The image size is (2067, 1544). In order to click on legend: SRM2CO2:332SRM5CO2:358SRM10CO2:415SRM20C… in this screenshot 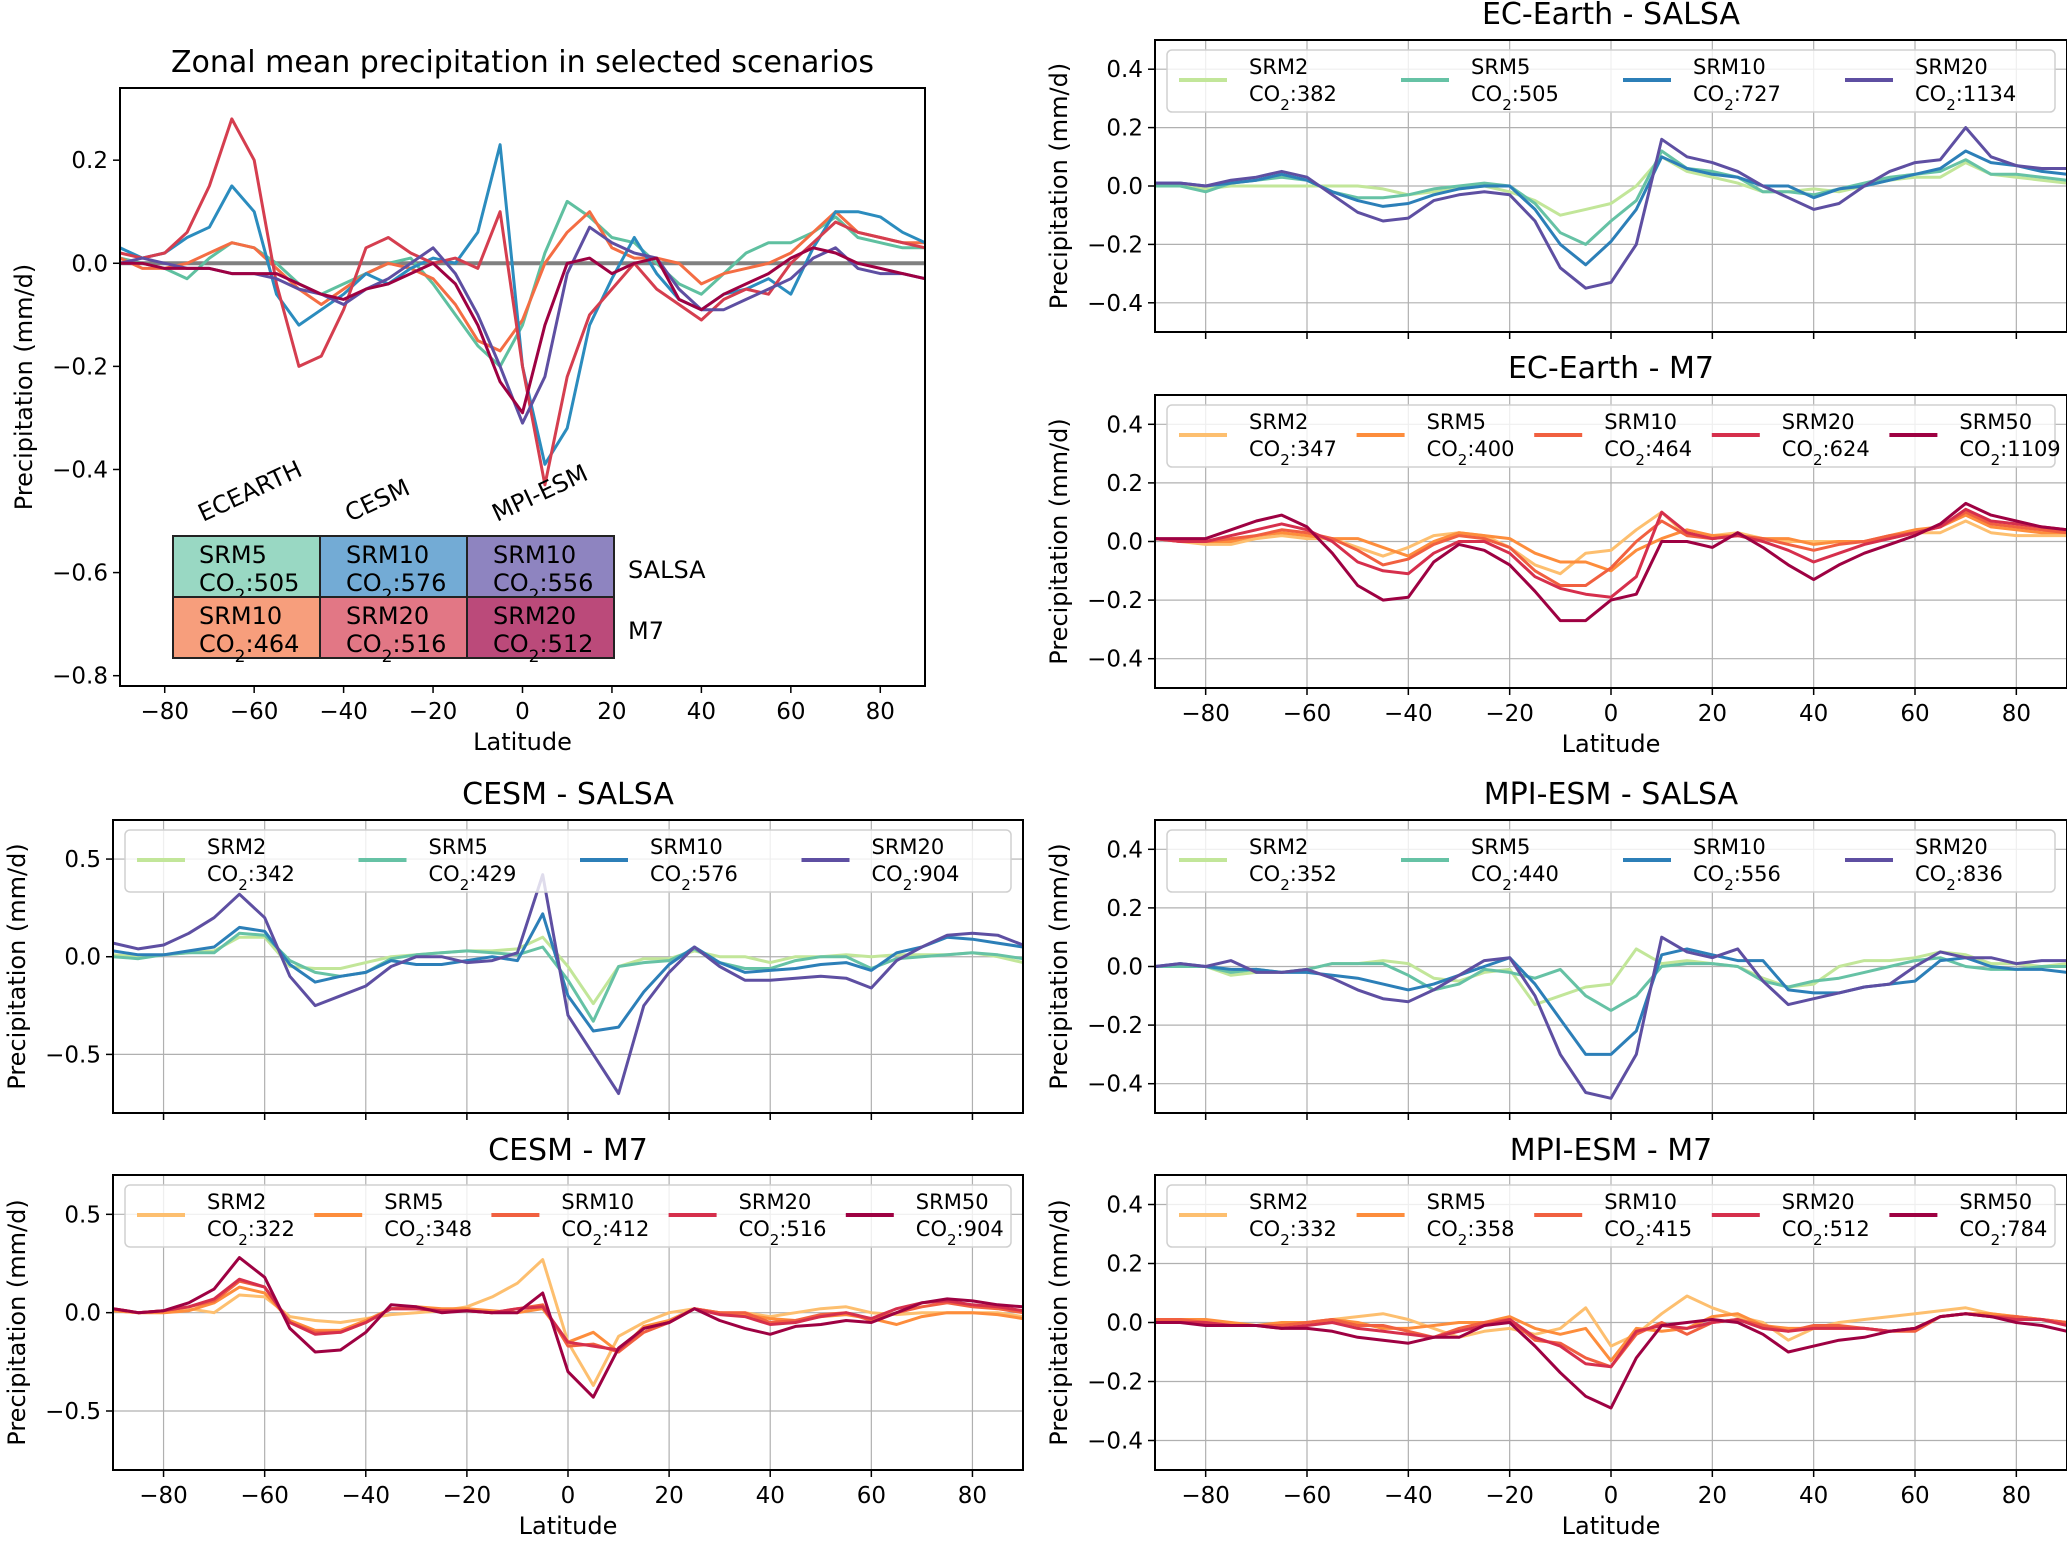, I will do `click(1611, 1216)`.